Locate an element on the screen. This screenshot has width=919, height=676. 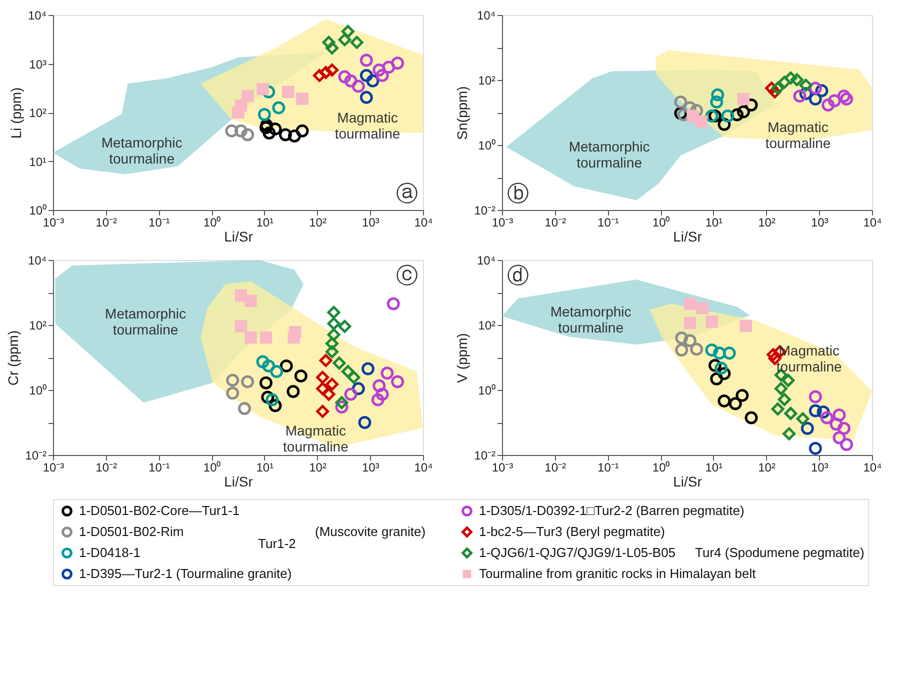
y-tick-label: 10³ is located at coordinates (38, 64).